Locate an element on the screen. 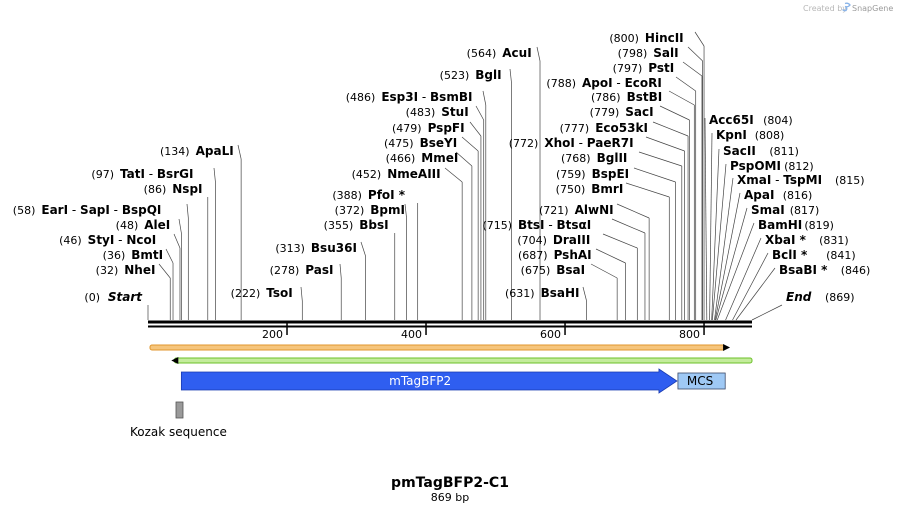 The width and height of the screenshot is (900, 518). site-position: (32) is located at coordinates (107, 270).